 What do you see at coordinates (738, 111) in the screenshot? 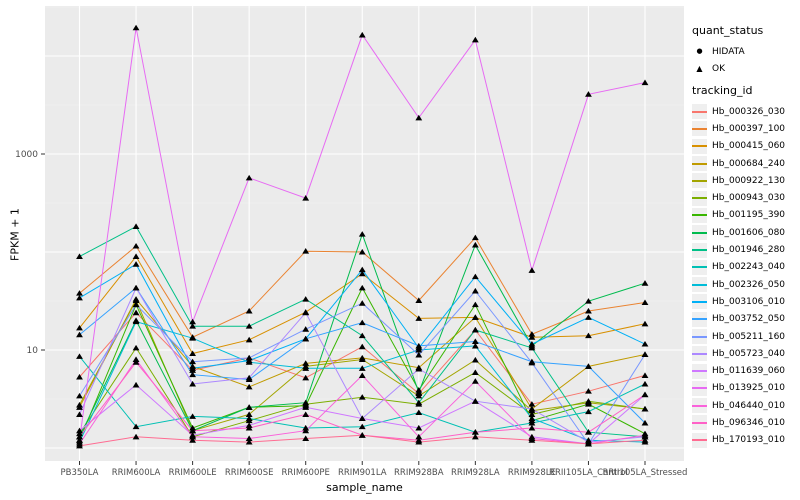
I see `legend-item: Hb_000326_030` at bounding box center [738, 111].